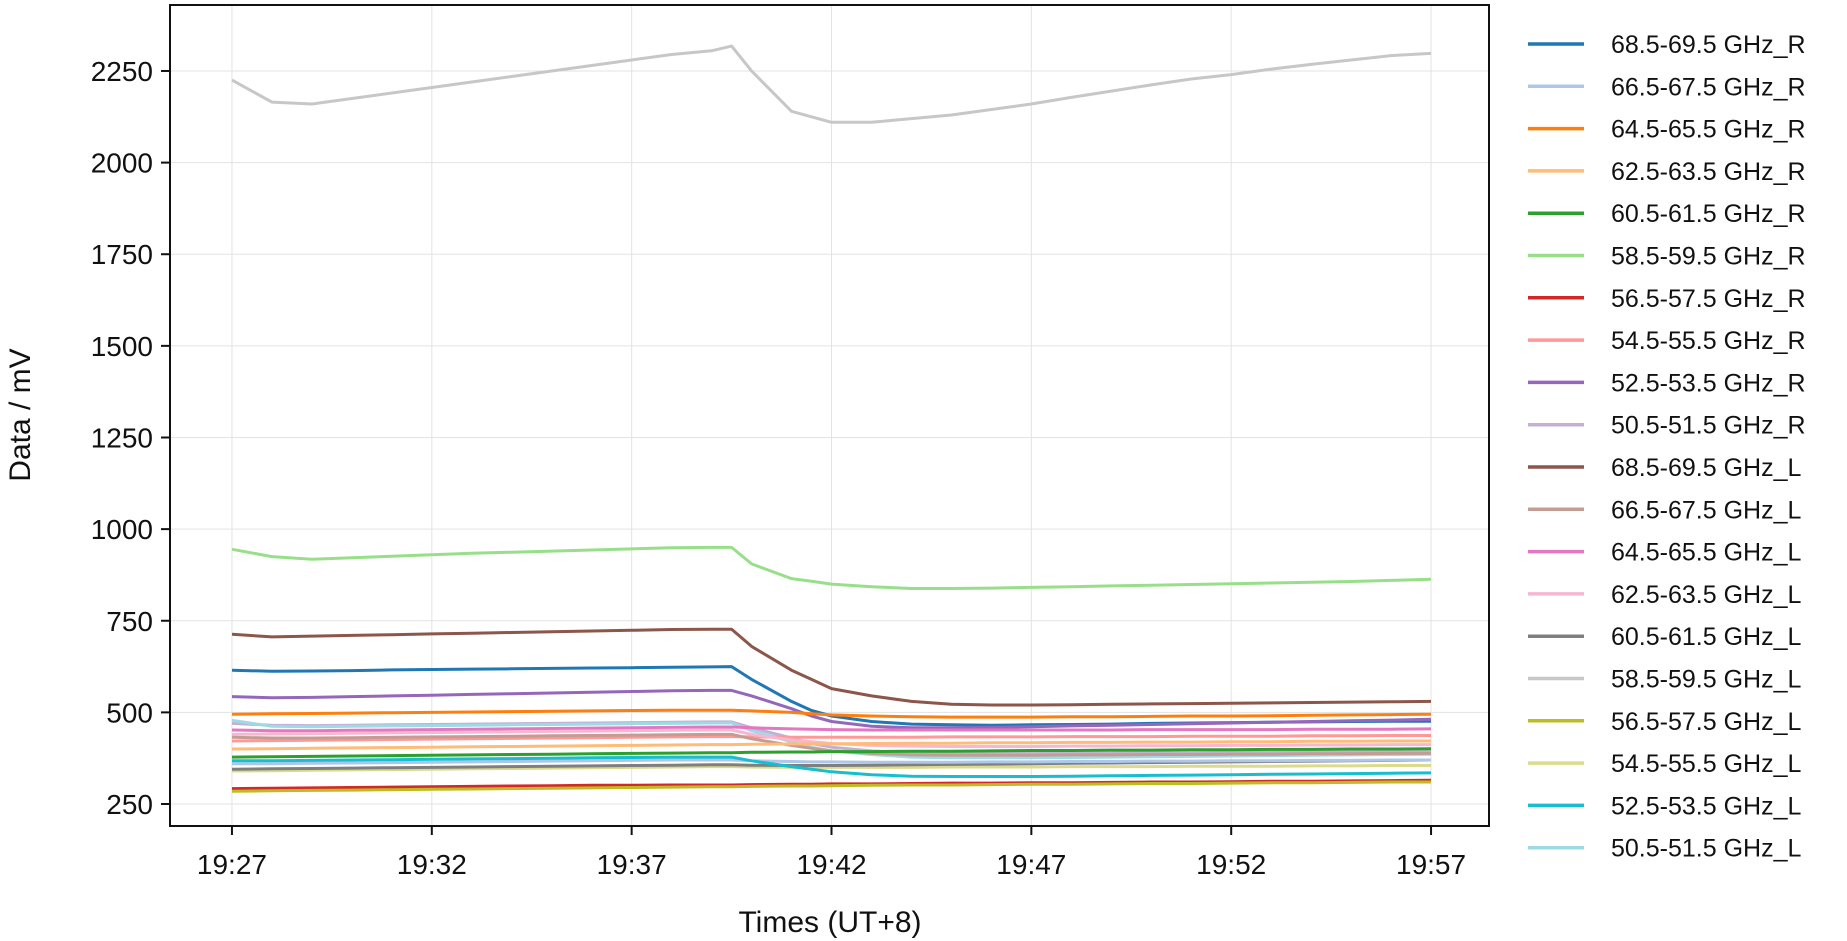  Describe the element at coordinates (1706, 468) in the screenshot. I see `legend-label: 68.5-69.5 GHz_L` at that location.